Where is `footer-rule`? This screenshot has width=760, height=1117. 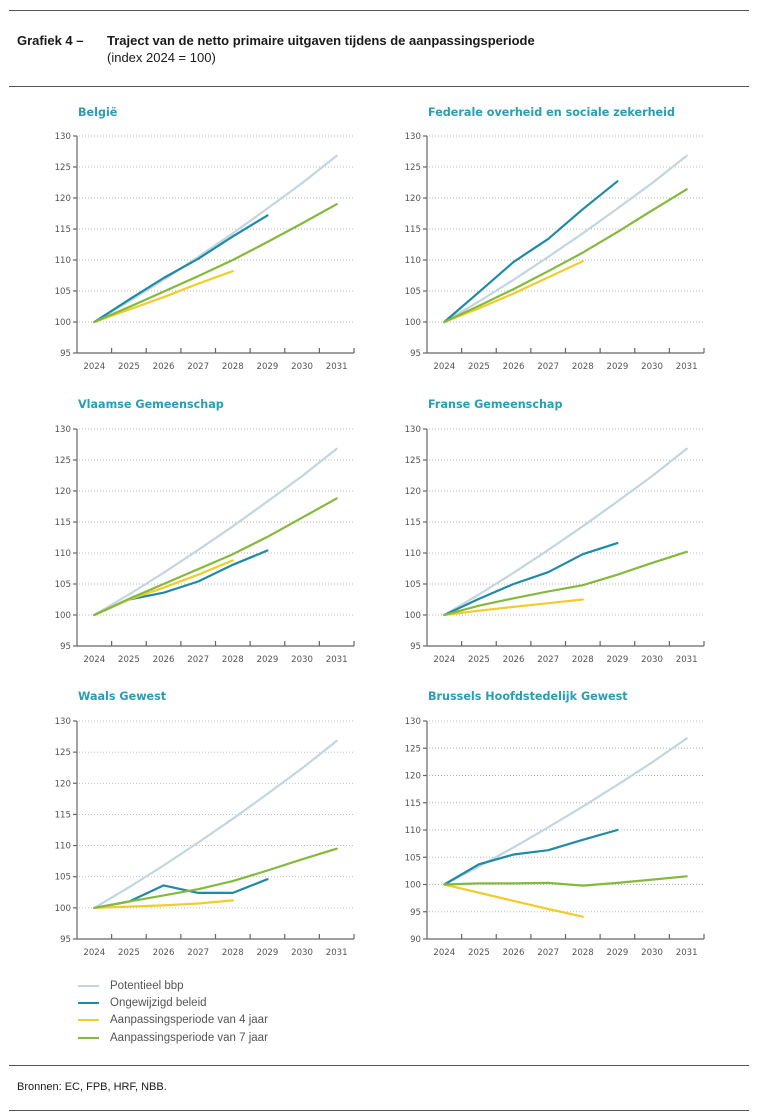 footer-rule is located at coordinates (379, 1065).